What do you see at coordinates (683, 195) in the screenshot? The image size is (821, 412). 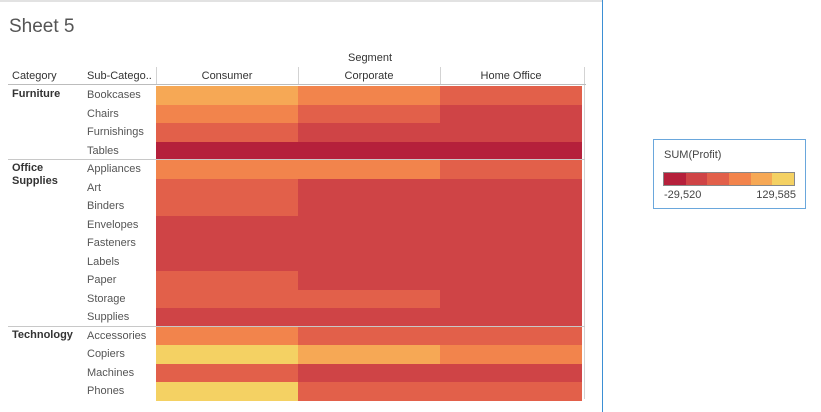 I see `legend-min-value: -29,520` at bounding box center [683, 195].